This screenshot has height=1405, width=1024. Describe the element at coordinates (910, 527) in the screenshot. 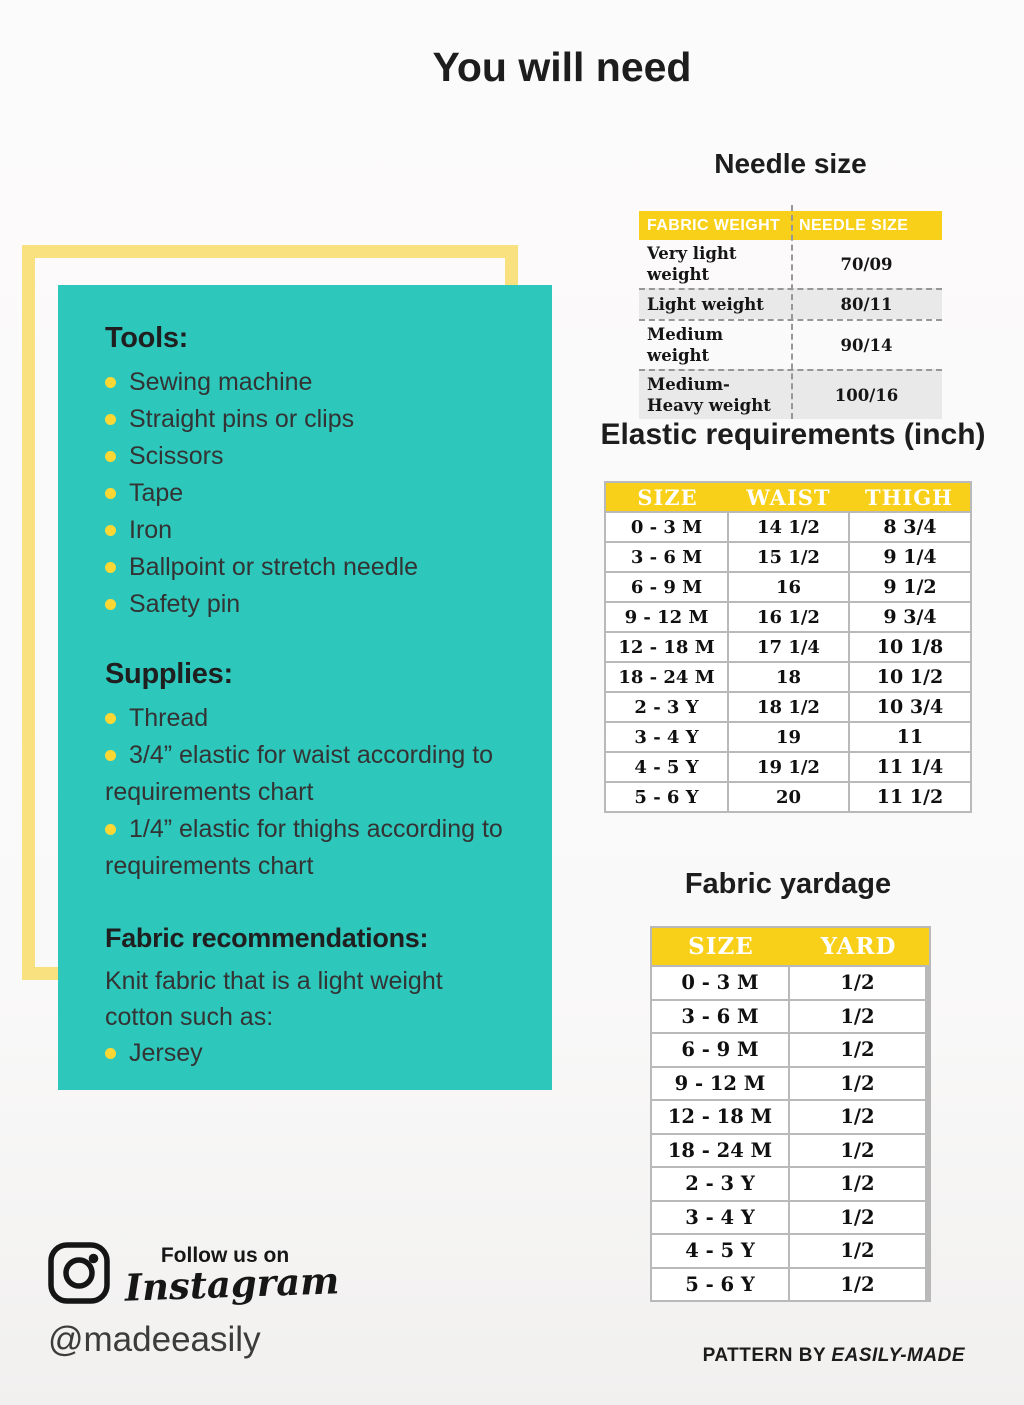

I see `elastic_table-cell: 8 3/4` at that location.